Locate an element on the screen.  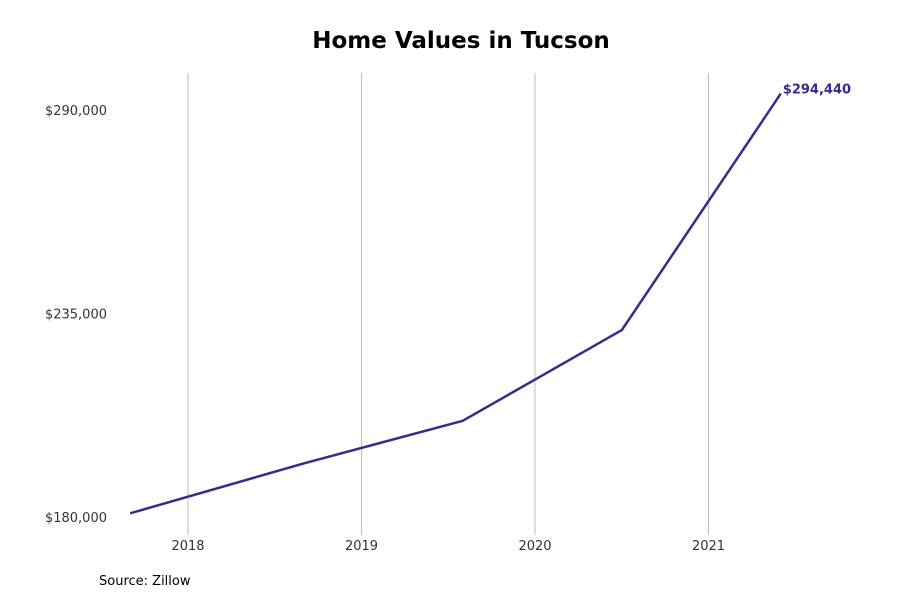
data-labels: $294,440 is located at coordinates (817, 90).